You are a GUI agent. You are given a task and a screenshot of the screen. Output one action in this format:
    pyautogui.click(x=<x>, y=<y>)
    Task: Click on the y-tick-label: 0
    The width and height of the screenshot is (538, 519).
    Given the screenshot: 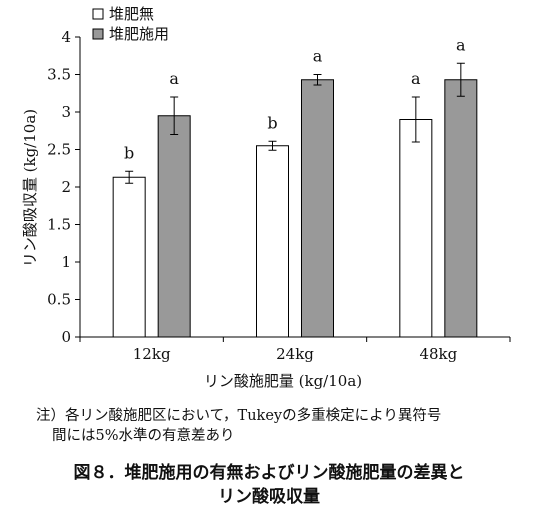 What is the action you would take?
    pyautogui.click(x=66, y=337)
    